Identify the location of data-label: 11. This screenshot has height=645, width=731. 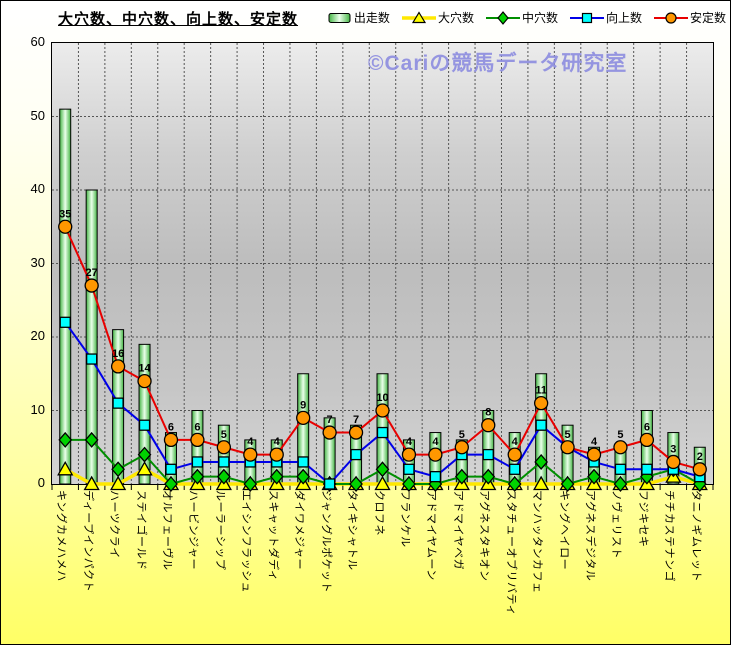
(541, 391).